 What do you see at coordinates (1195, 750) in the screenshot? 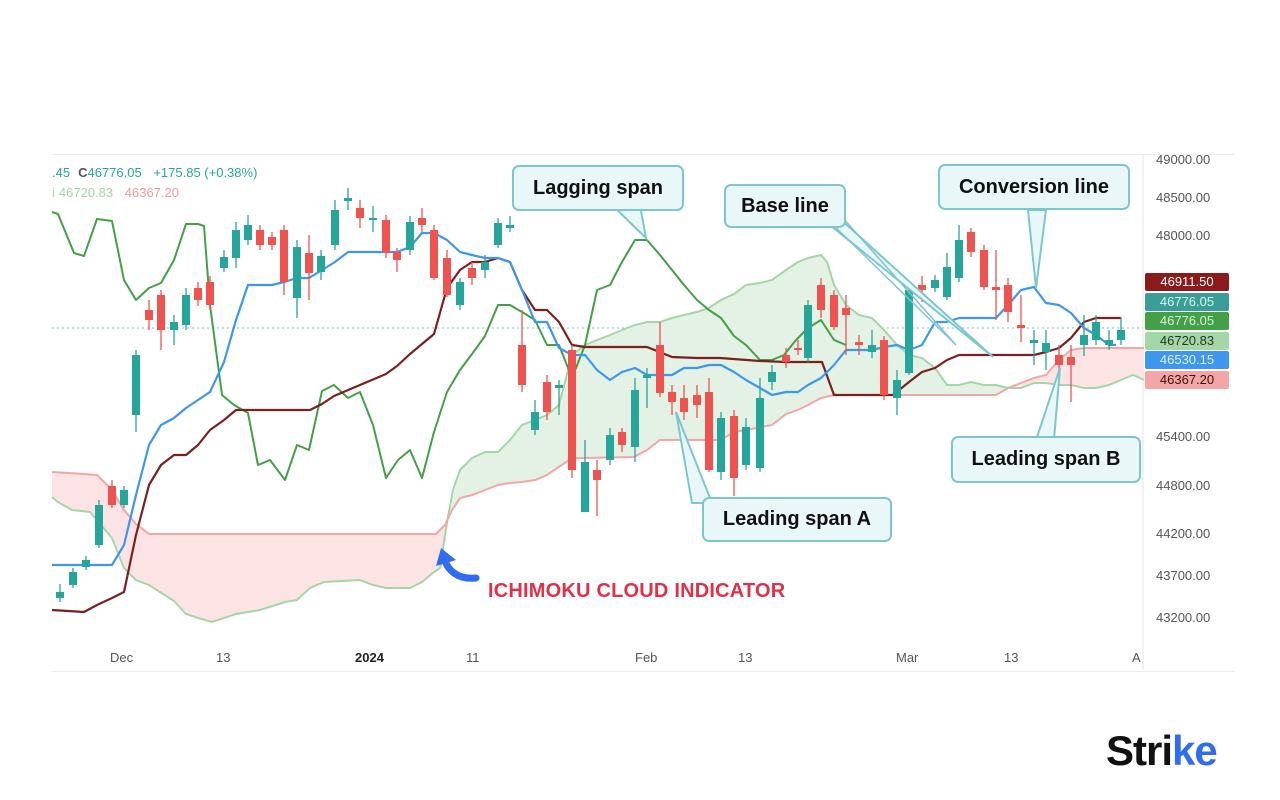
I see `logo-accent: ke` at bounding box center [1195, 750].